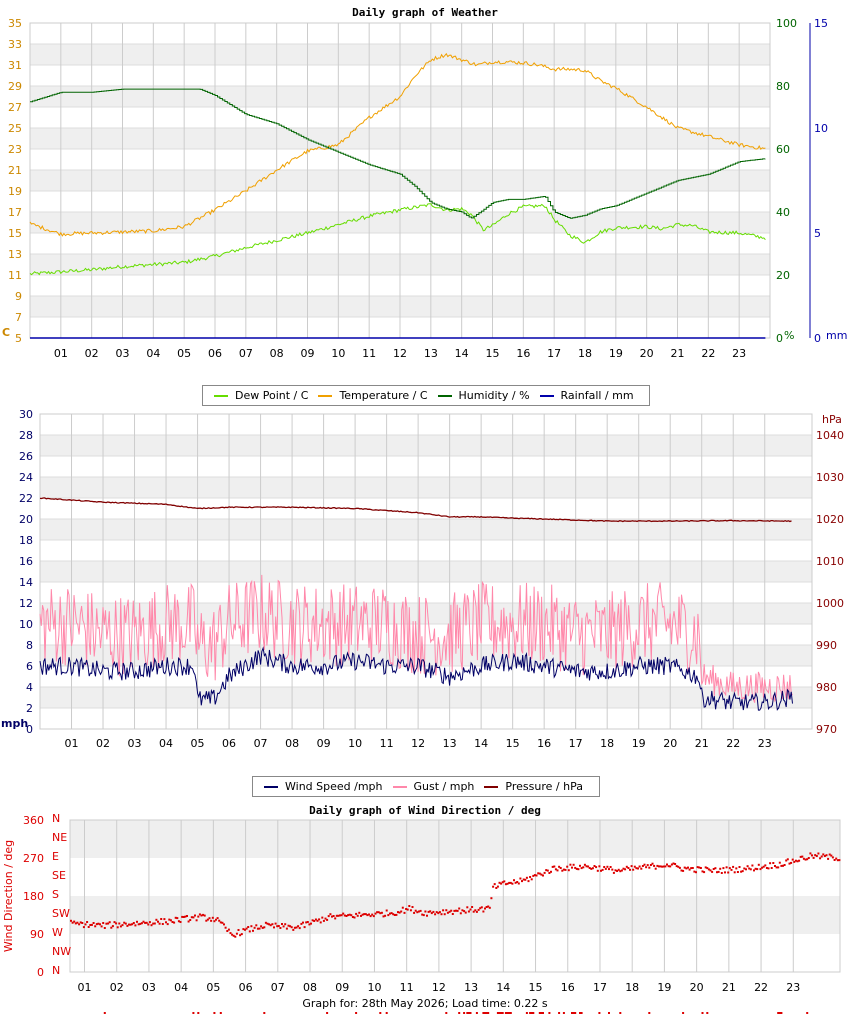  Describe the element at coordinates (15, 191) in the screenshot. I see `y-tick-label-temp: 19` at that location.